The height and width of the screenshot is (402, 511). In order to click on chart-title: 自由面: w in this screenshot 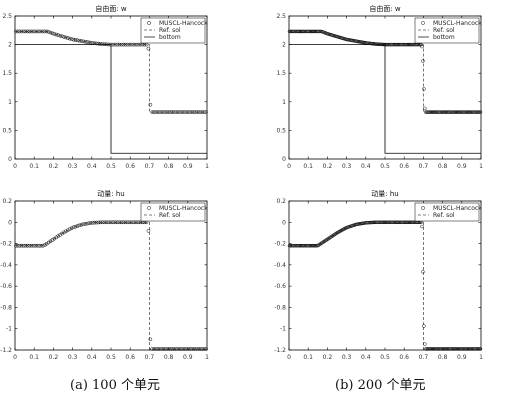, I will do `click(385, 8)`.